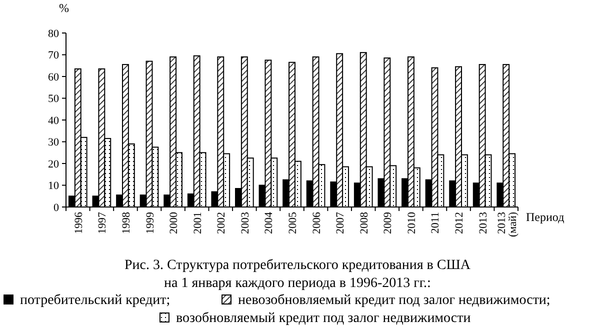 This screenshot has height=333, width=595. I want to click on y-tick-label: 10, so click(54, 186).